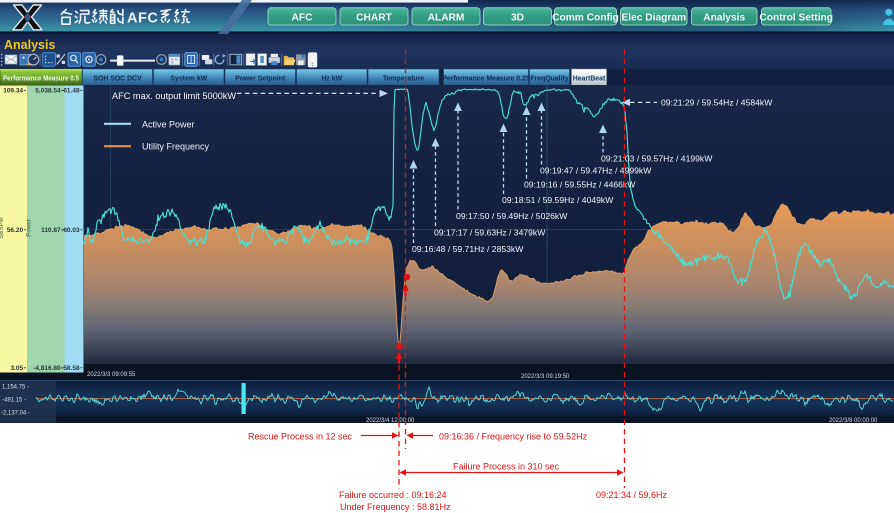 The width and height of the screenshot is (894, 513). Describe the element at coordinates (331, 79) in the screenshot. I see `svg-text: Hz kW` at that location.